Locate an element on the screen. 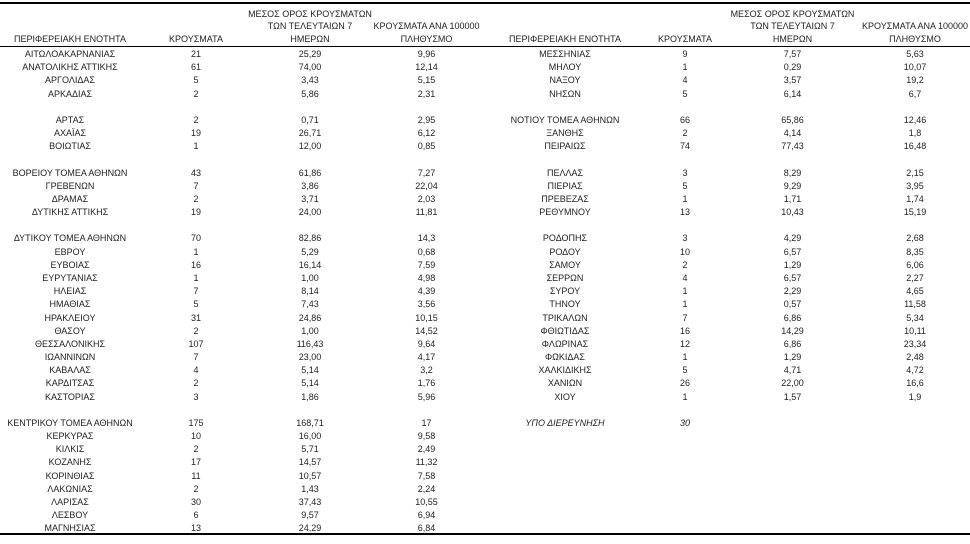 The image size is (970, 544). table-row: ΕΥΒΟΙΑΣ 16 16,14 7,59 is located at coordinates (242, 265).